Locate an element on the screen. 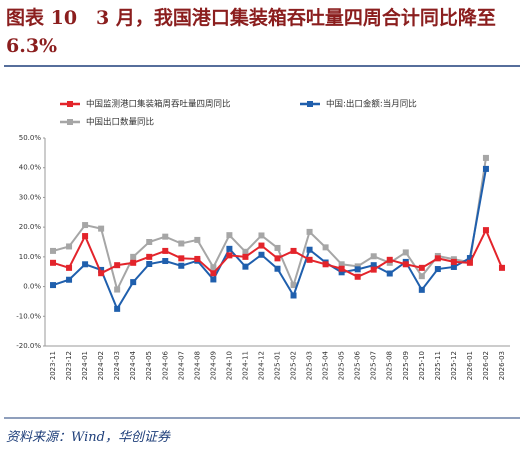 This screenshot has width=524, height=450. x-tick-label: 2025-08 is located at coordinates (390, 365).